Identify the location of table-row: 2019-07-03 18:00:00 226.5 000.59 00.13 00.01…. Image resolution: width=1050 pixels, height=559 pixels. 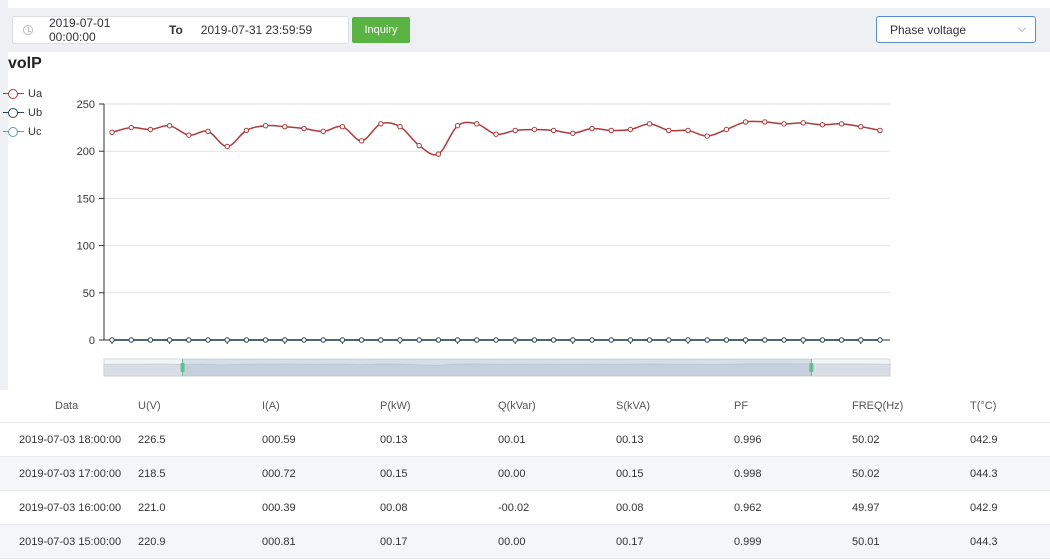
(525, 440).